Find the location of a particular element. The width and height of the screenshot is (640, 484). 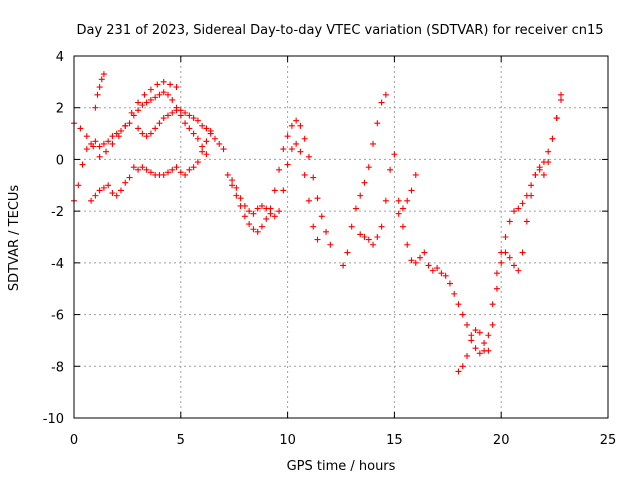

x-tick-label: 10 is located at coordinates (287, 440).